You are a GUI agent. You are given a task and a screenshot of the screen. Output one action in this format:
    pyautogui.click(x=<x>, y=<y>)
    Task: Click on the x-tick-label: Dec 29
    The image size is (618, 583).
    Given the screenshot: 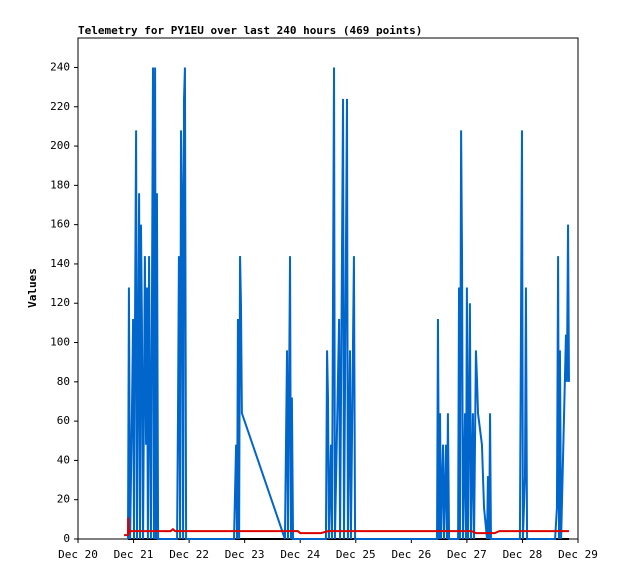 What is the action you would take?
    pyautogui.click(x=578, y=554)
    